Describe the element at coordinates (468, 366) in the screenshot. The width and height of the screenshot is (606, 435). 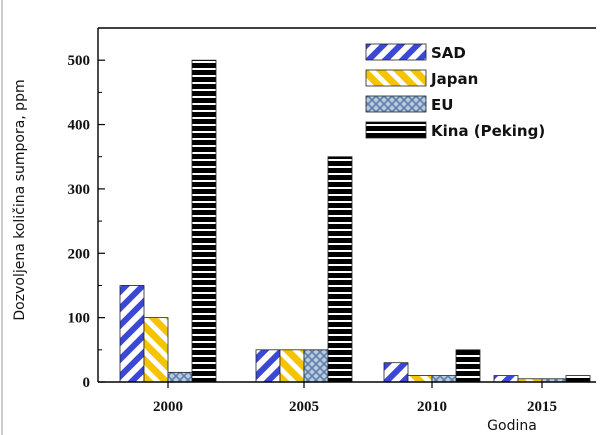
I see `bar-kina-peking-2010` at that location.